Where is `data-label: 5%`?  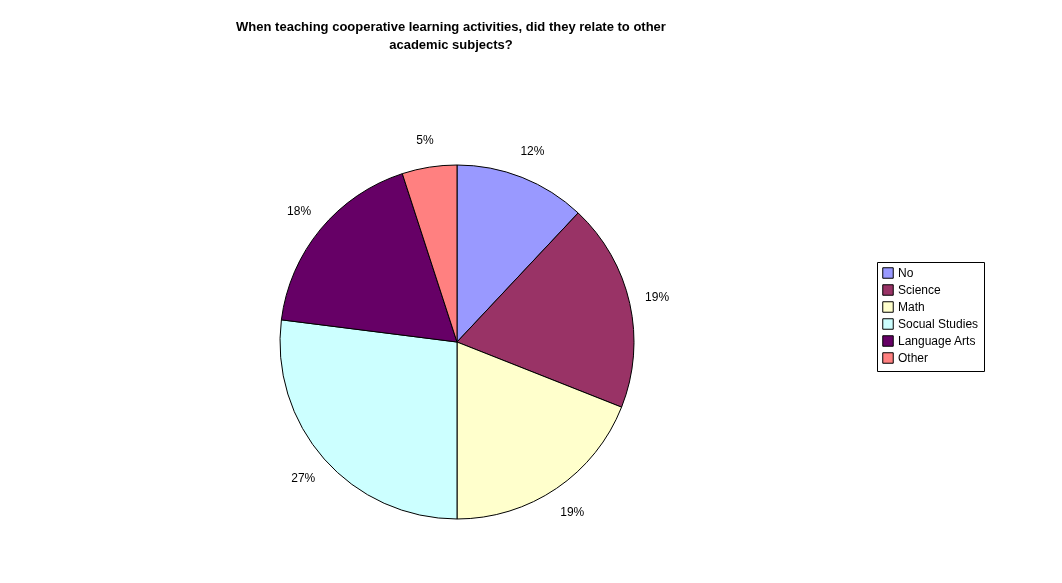
data-label: 5% is located at coordinates (425, 139).